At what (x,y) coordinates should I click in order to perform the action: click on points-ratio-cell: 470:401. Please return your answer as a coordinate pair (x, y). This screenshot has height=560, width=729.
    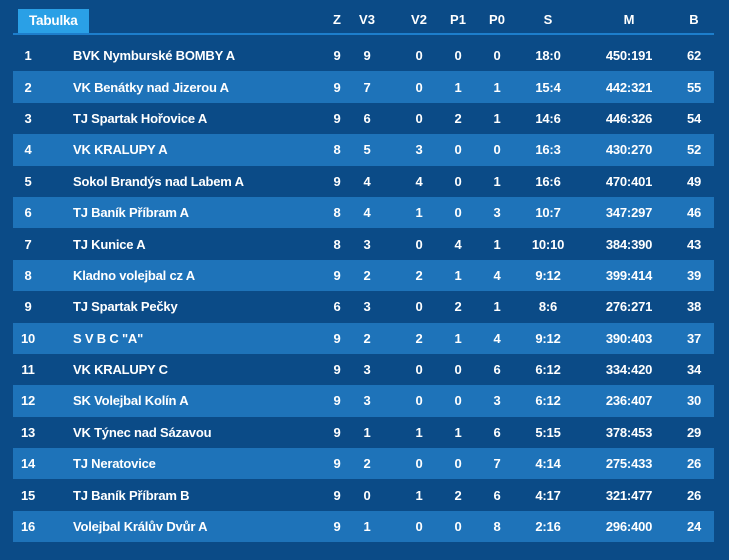
    Looking at the image, I should click on (629, 181).